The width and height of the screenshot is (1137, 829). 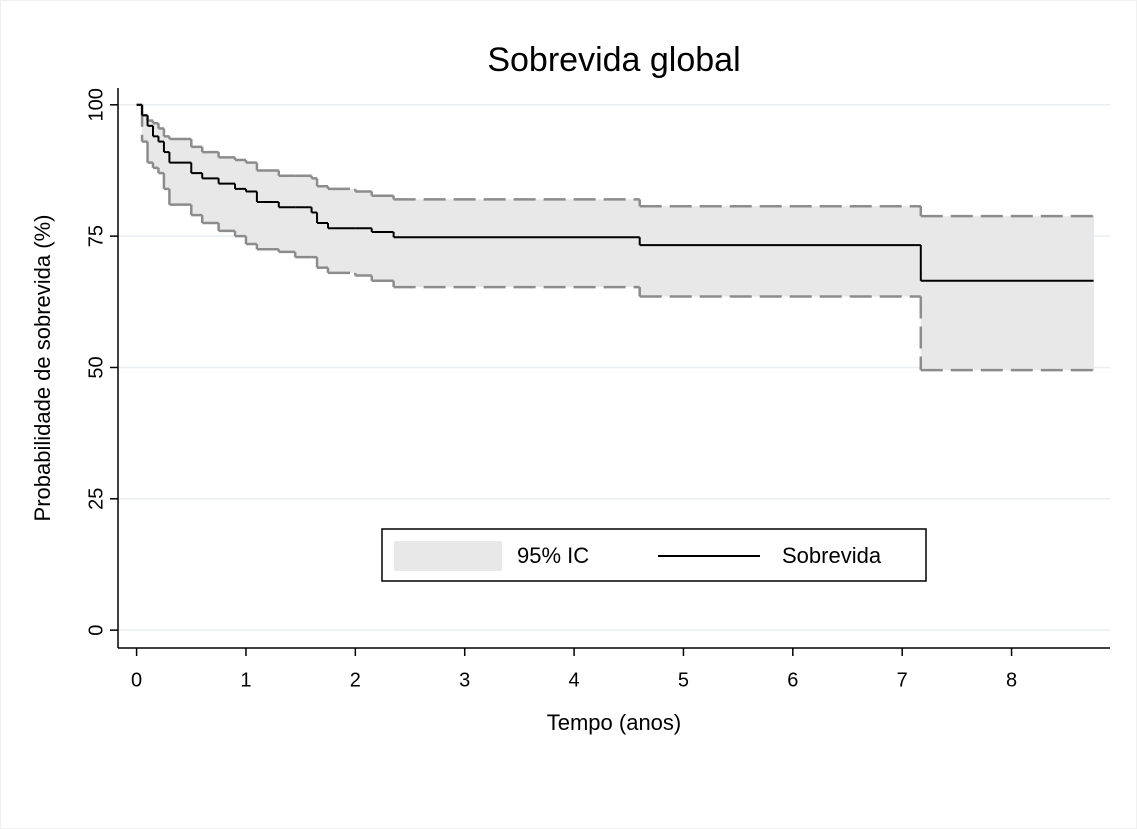 What do you see at coordinates (448, 556) in the screenshot?
I see `legend-swatch` at bounding box center [448, 556].